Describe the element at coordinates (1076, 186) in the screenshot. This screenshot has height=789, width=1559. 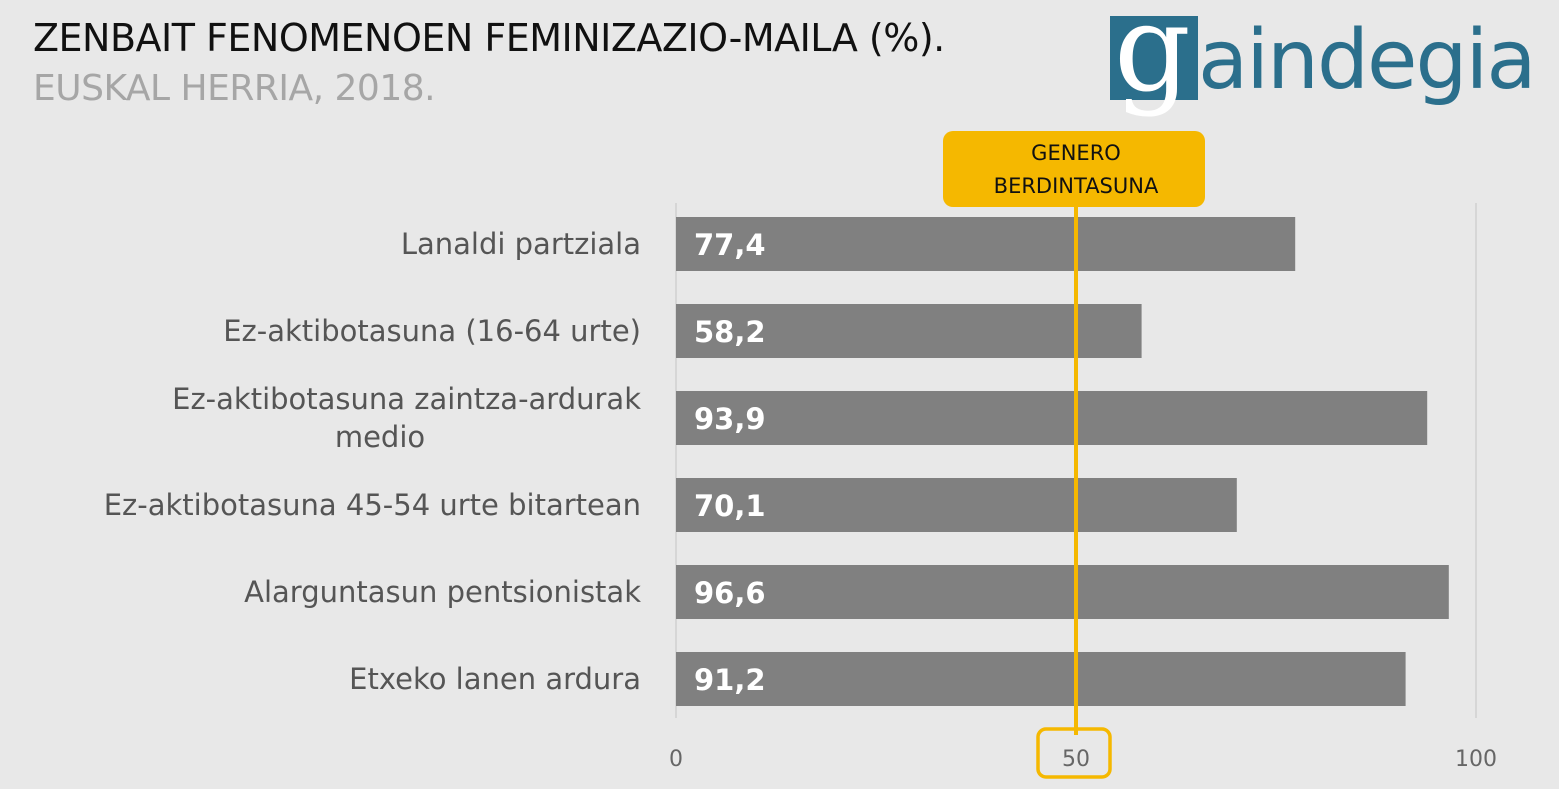
I see `reference-label: BERDINTASUNA` at that location.